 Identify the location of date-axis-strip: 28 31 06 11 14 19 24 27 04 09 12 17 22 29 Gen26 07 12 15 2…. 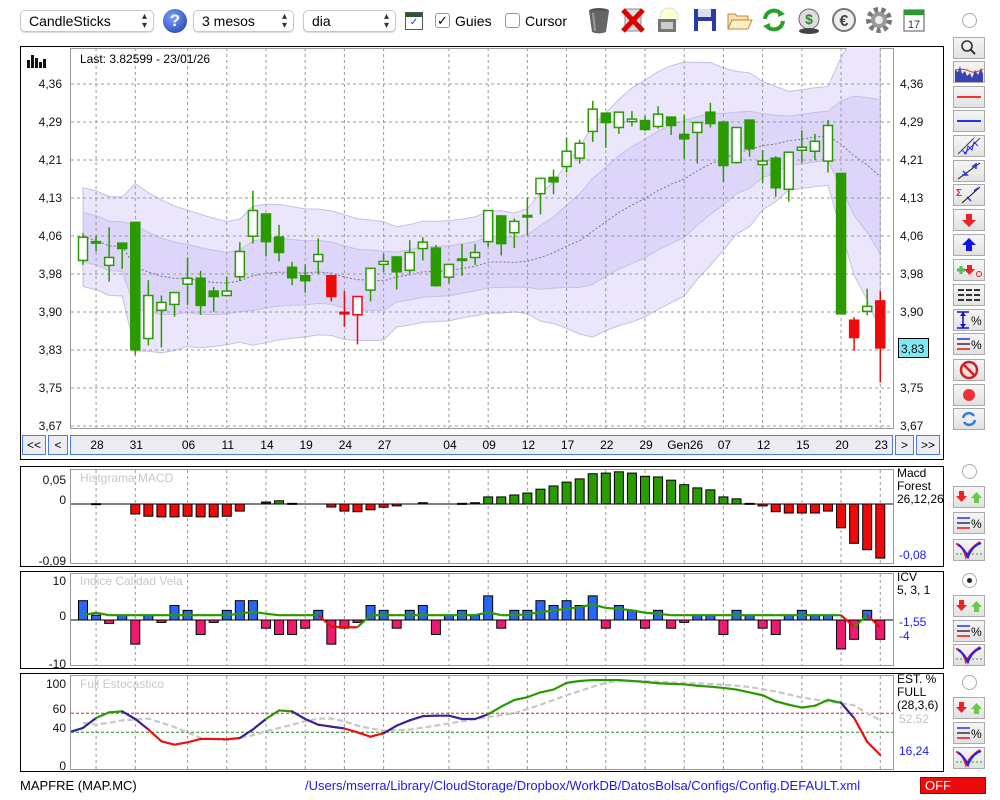
(481, 445).